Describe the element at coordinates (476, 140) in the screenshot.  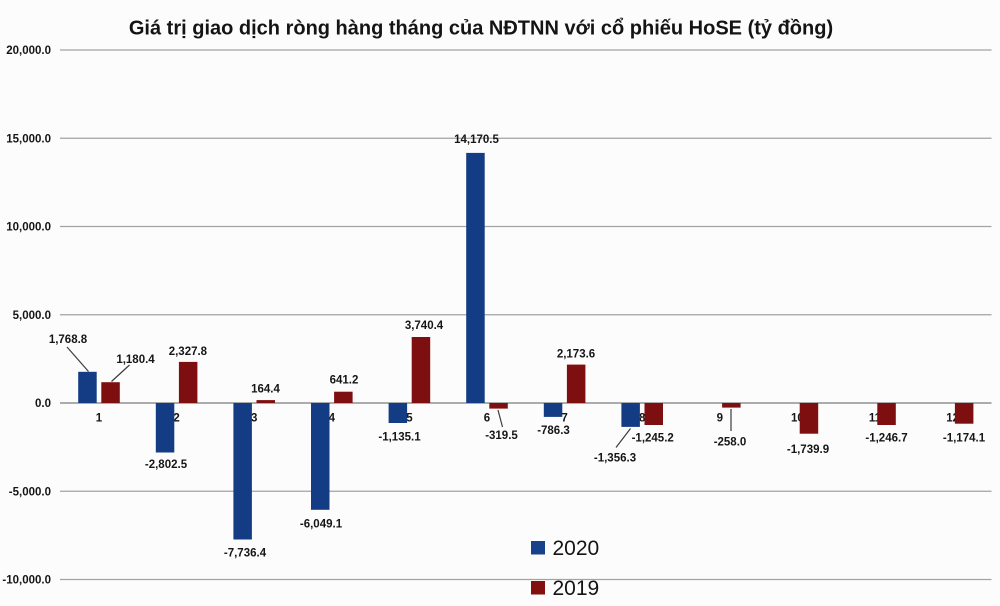
I see `svg-text: 14,170.5` at that location.